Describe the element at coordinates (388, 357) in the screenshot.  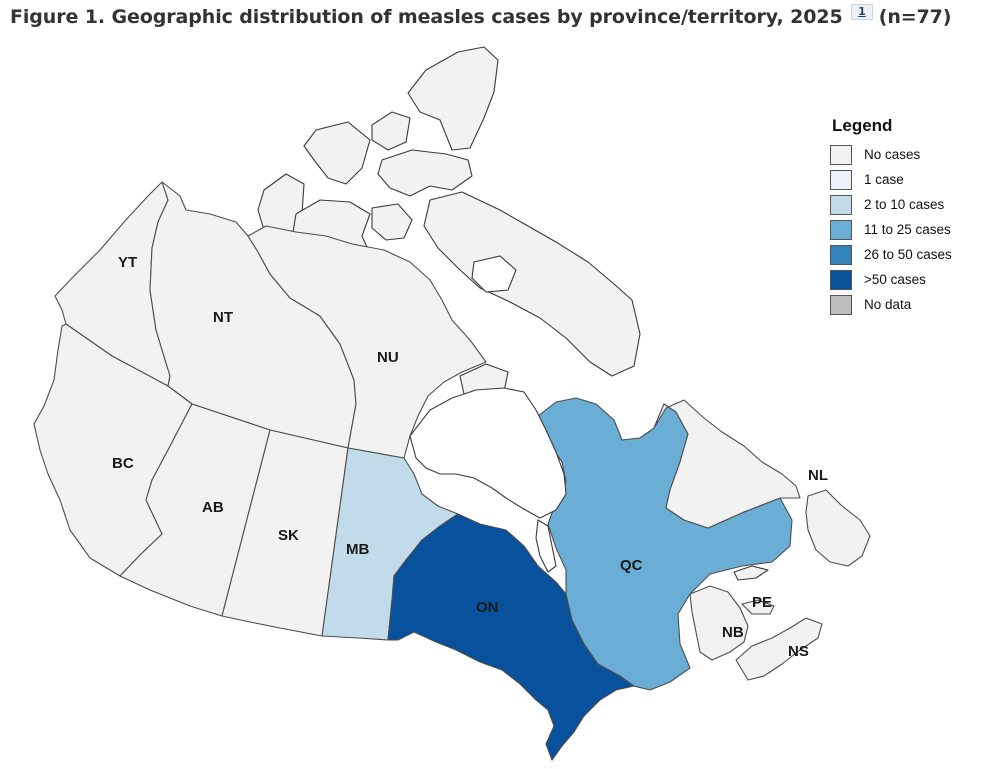
I see `label-nu: NU` at that location.